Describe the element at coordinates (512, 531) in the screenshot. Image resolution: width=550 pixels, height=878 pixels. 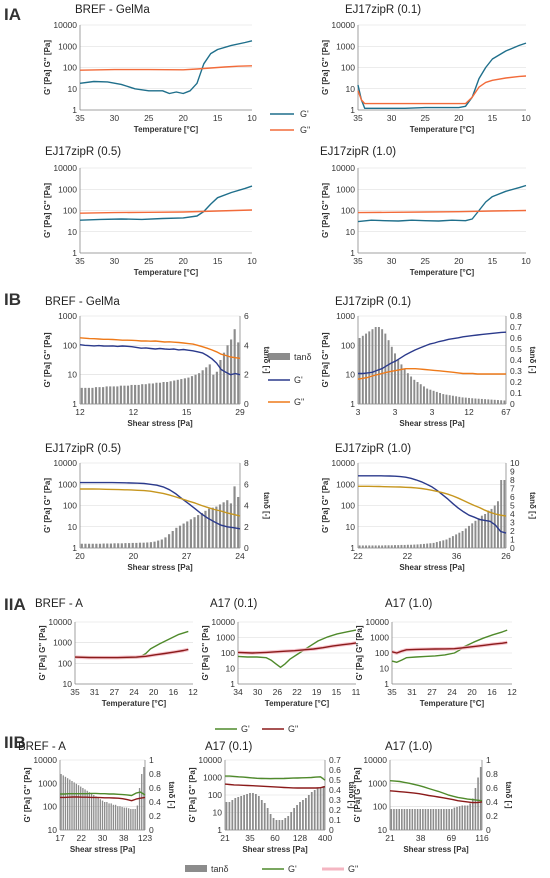
I see `y2-tick-label: 2` at that location.